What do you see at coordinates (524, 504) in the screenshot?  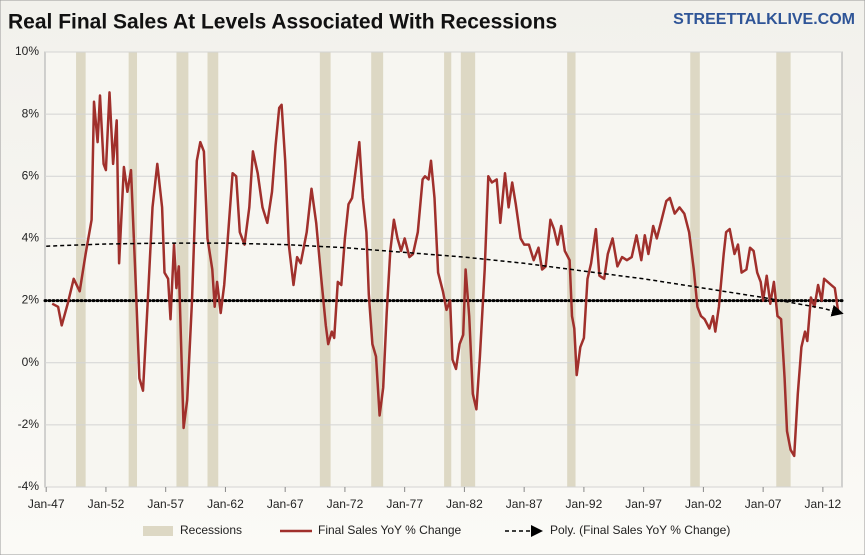 I see `x-tick-label: Jan-87` at bounding box center [524, 504].